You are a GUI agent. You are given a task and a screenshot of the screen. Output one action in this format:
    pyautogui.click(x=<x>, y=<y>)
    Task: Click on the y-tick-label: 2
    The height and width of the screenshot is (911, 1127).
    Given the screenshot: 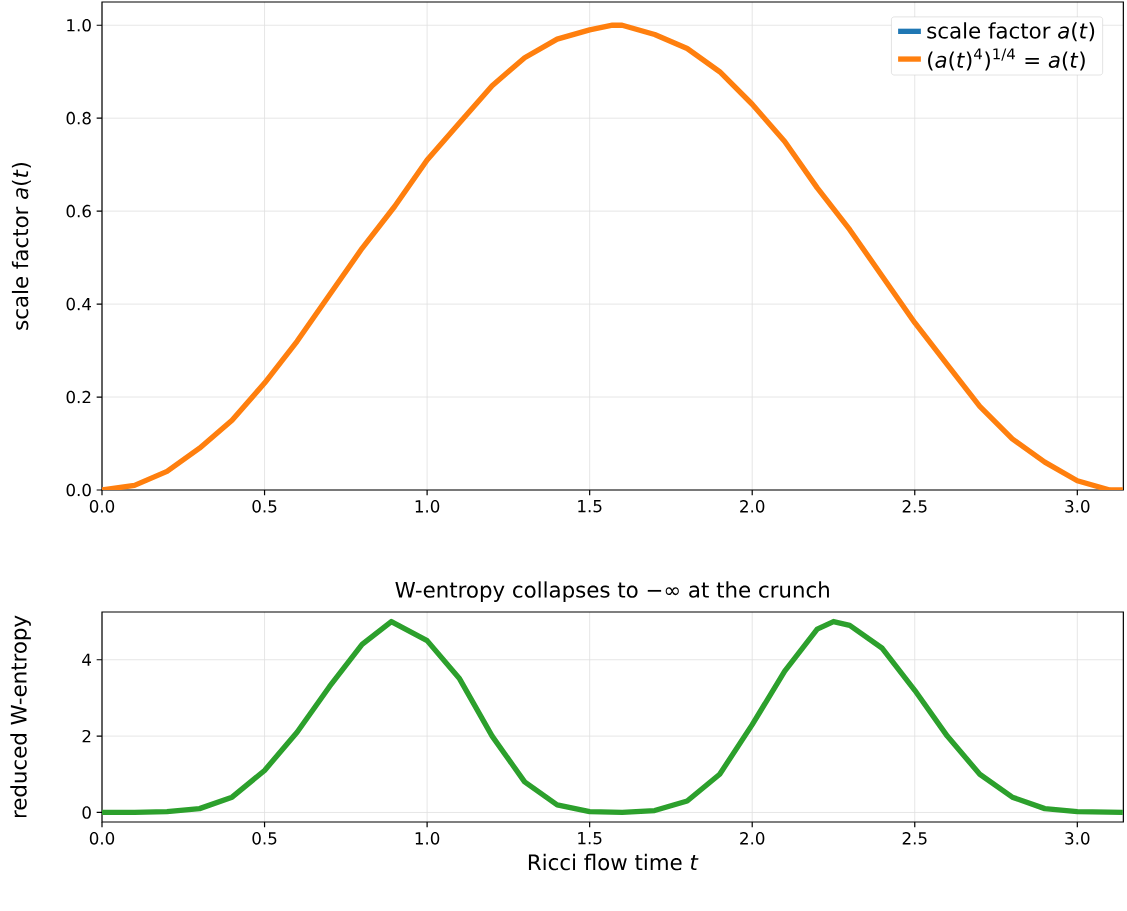 What is the action you would take?
    pyautogui.click(x=86, y=736)
    